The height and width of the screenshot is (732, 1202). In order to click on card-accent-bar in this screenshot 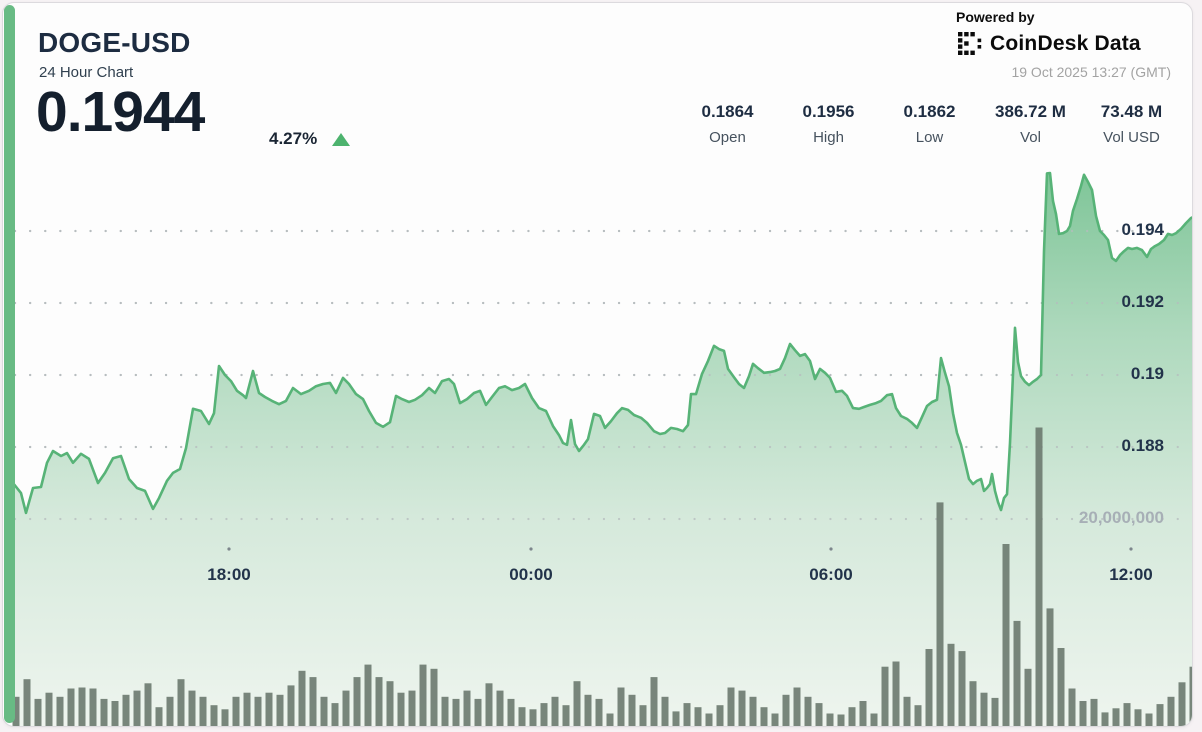, I will do `click(9, 364)`.